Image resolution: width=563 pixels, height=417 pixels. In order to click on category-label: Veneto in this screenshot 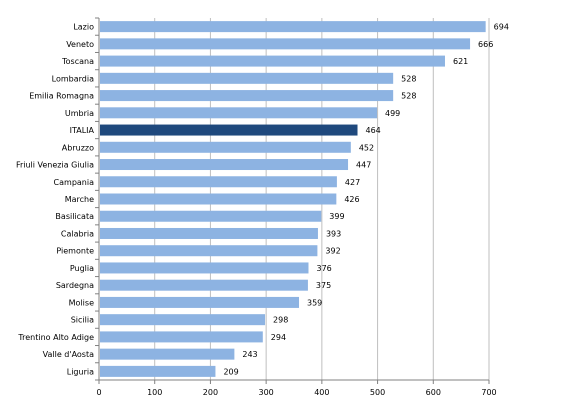, I will do `click(80, 44)`.